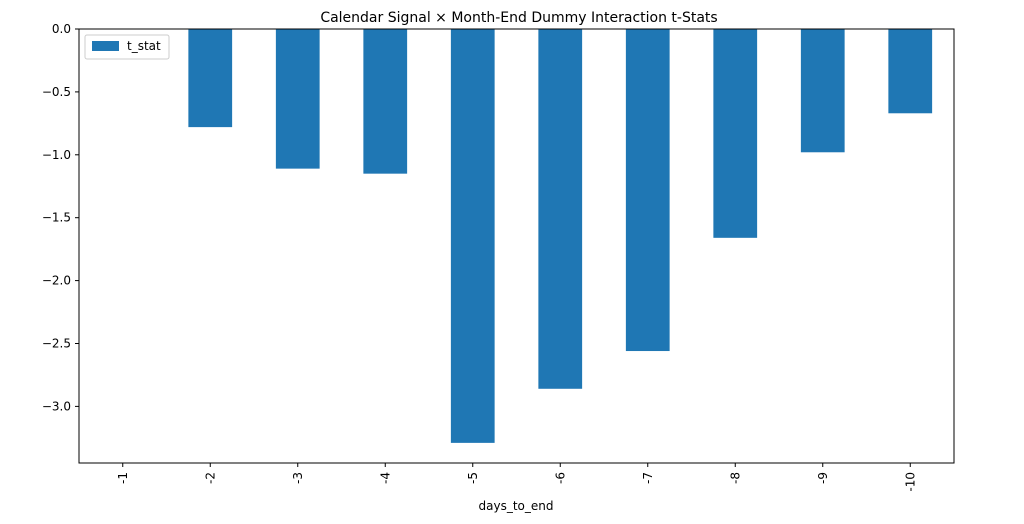 This screenshot has height=524, width=1024. I want to click on y-tick-label: −2.5, so click(56, 343).